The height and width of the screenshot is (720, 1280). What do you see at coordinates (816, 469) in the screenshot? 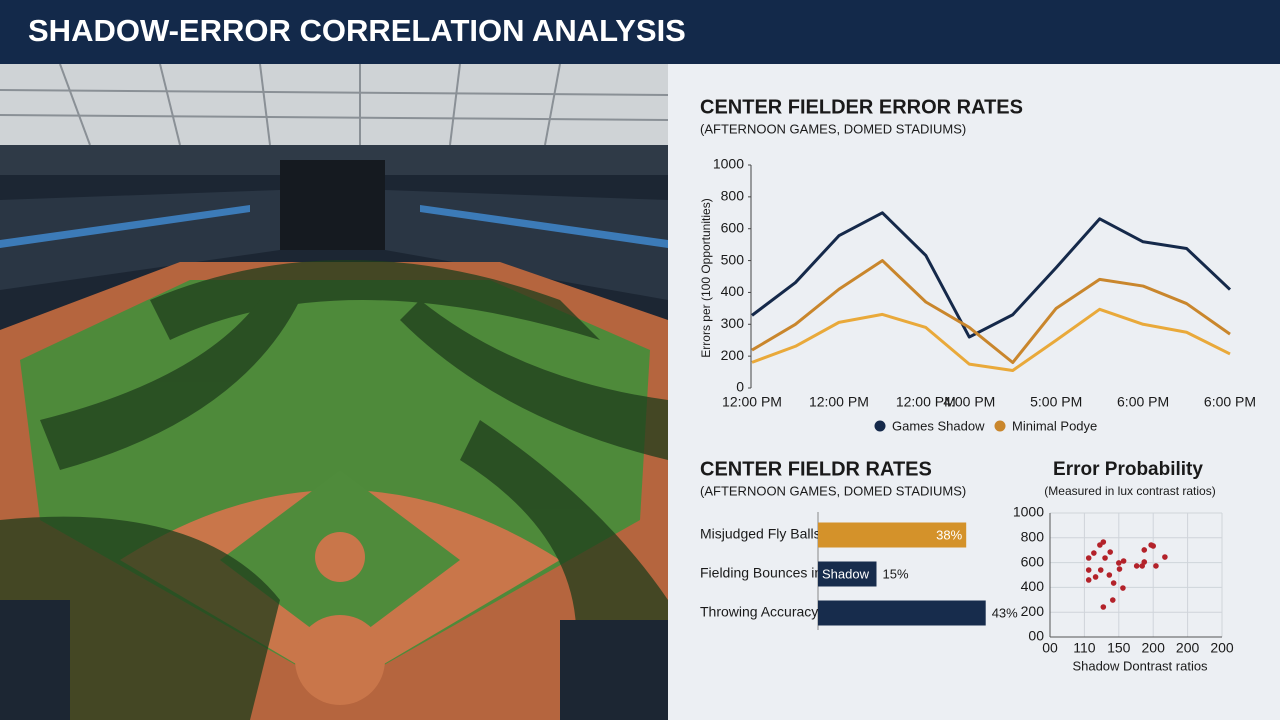
I see `chart-title: CENTER FIELDR RATES` at bounding box center [816, 469].